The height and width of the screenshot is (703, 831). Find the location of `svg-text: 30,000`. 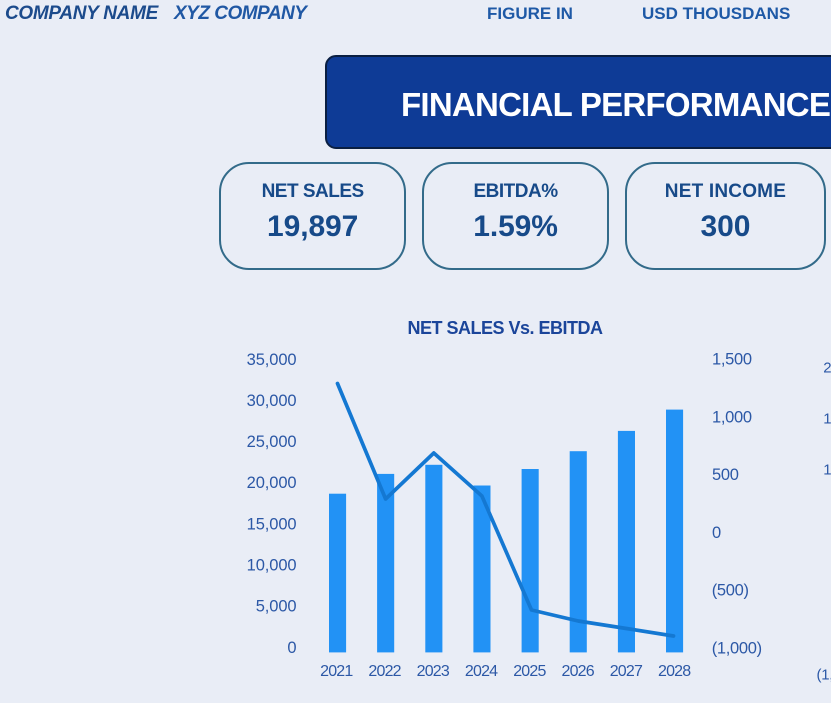

svg-text: 30,000 is located at coordinates (272, 401).